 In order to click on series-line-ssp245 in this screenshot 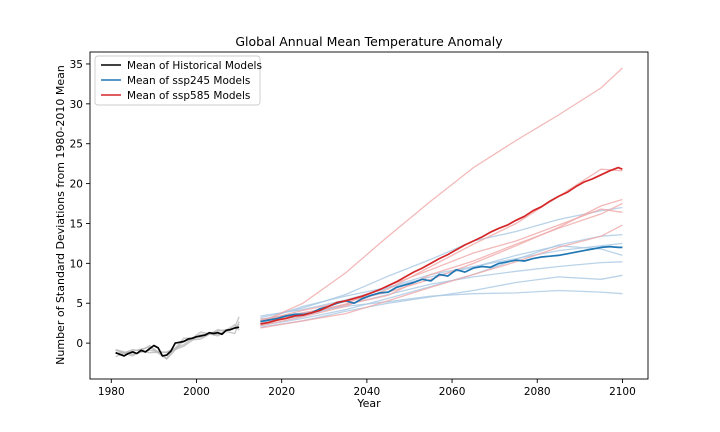, I will do `click(441, 284)`.